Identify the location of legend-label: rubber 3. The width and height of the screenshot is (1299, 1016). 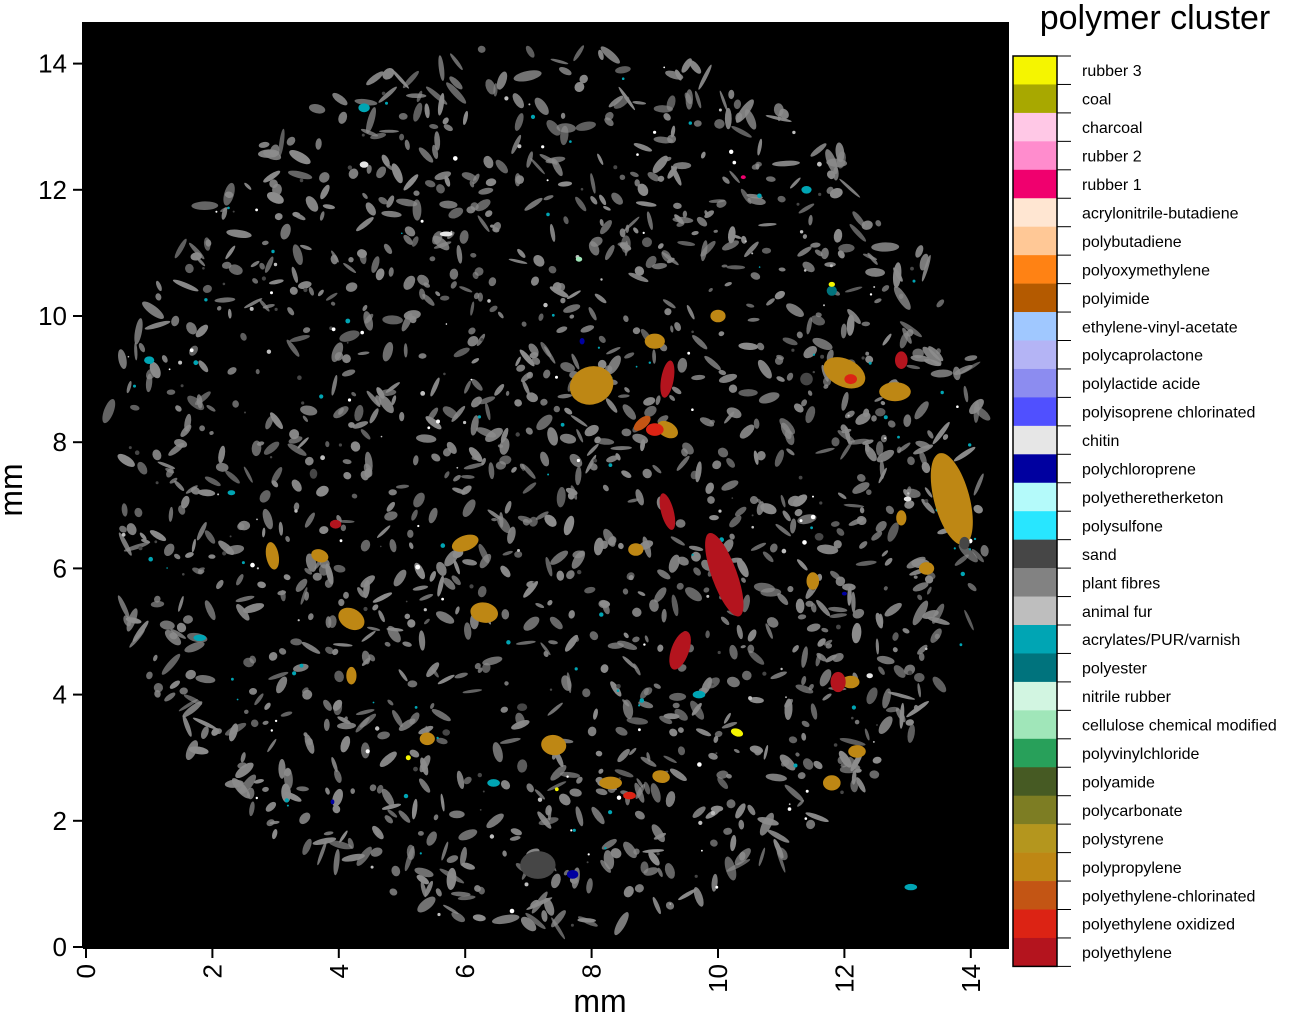
(1112, 71).